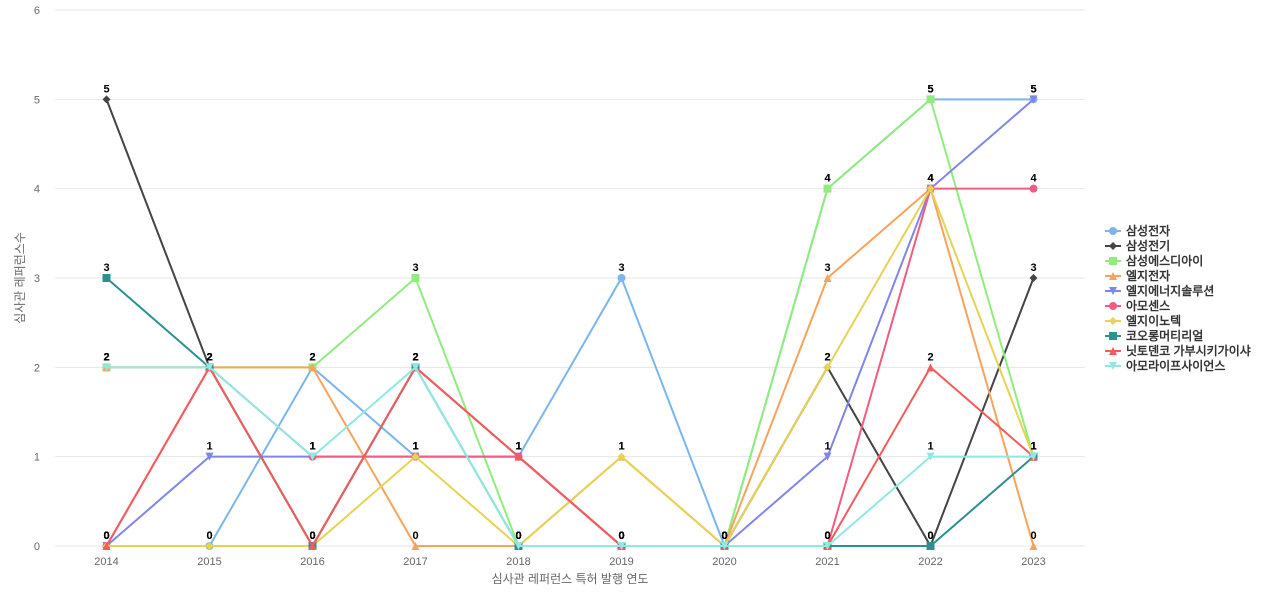  Describe the element at coordinates (1148, 275) in the screenshot. I see `legend-label: 엘지전자` at that location.